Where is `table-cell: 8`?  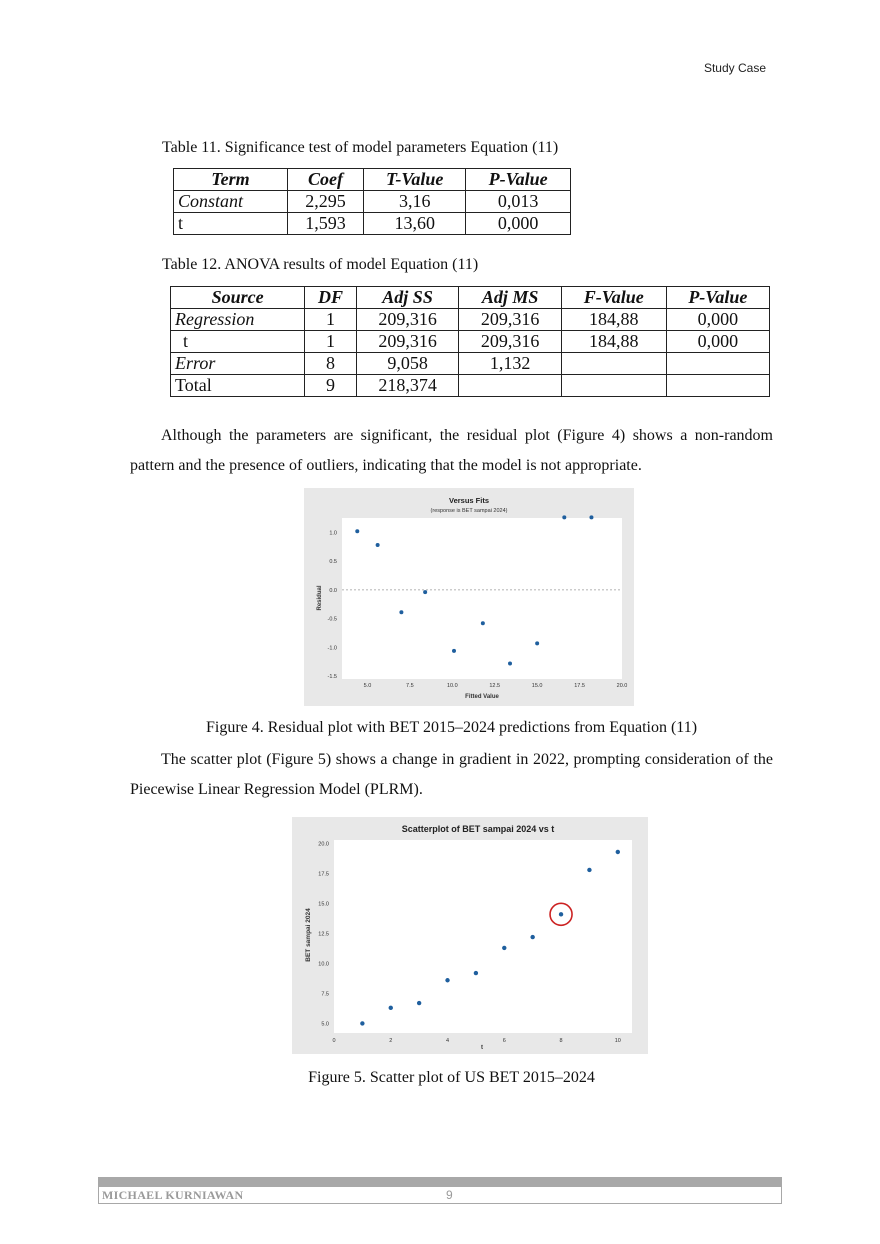
table-cell: 8 is located at coordinates (330, 363).